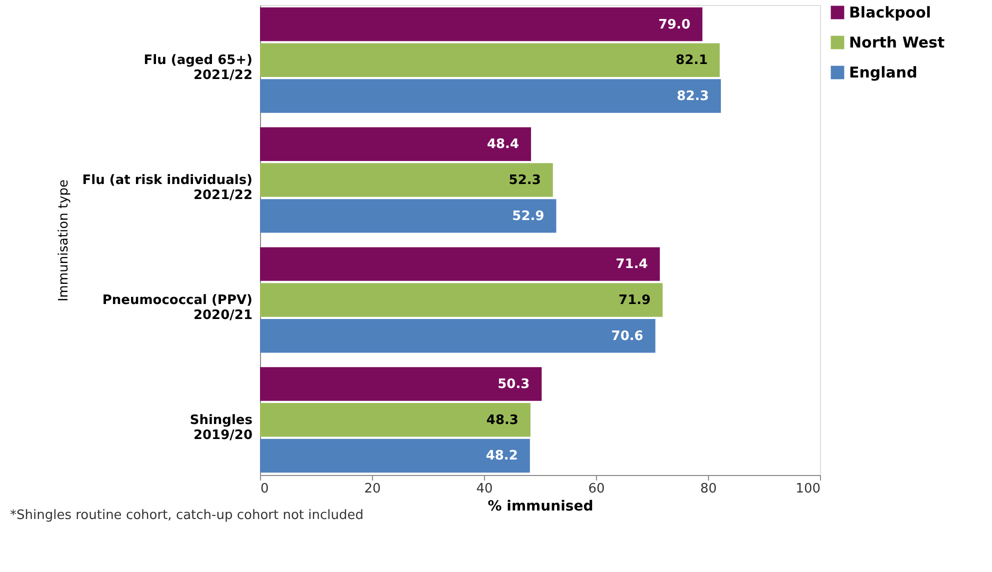  Describe the element at coordinates (484, 489) in the screenshot. I see `x-tick-label: 40` at that location.